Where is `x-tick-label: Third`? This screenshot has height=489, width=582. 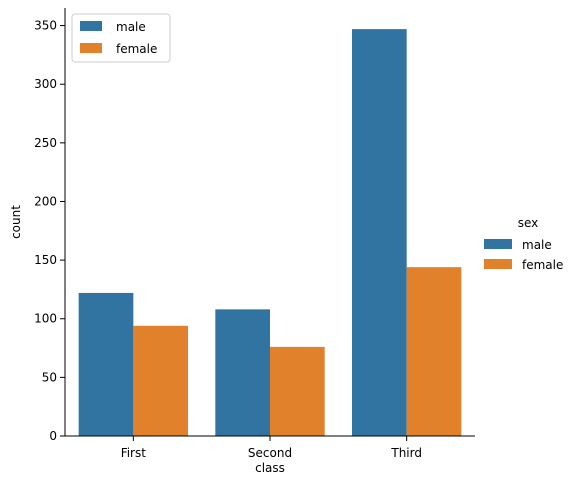
x-tick-label: Third is located at coordinates (406, 453).